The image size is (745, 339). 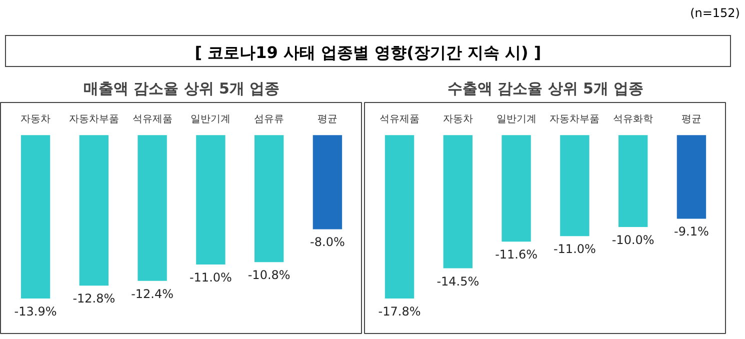 What do you see at coordinates (94, 299) in the screenshot?
I see `data-label: -12.8%` at bounding box center [94, 299].